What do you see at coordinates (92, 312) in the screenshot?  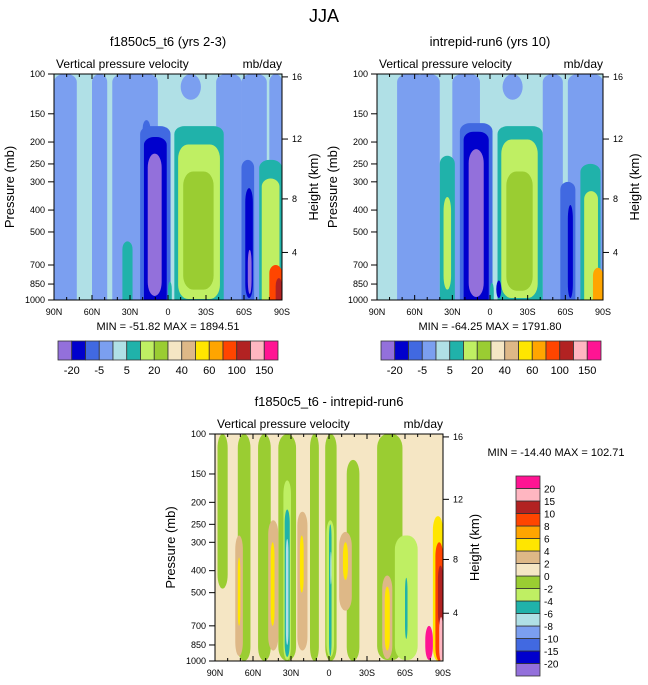 I see `x-tick-label: 60N` at bounding box center [92, 312].